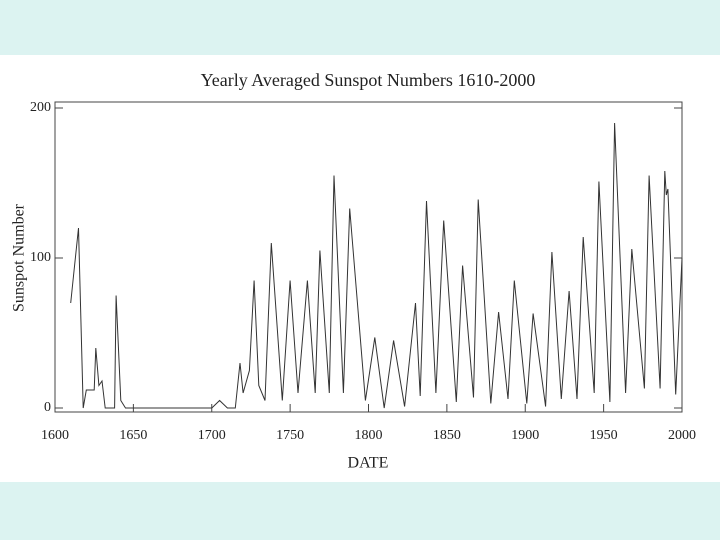  I want to click on x-tick-label: 1950, so click(604, 435).